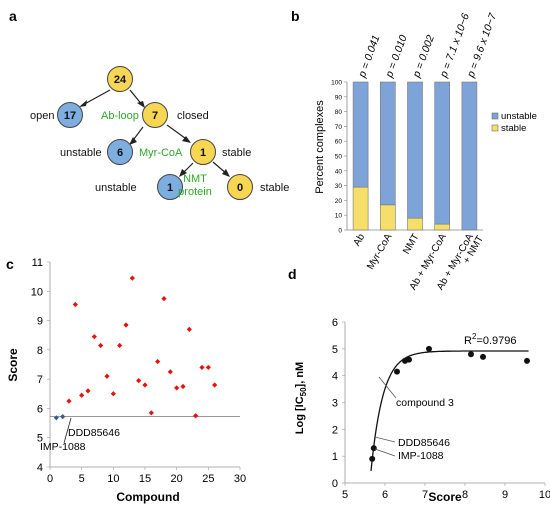 This screenshot has width=550, height=509. What do you see at coordinates (445, 497) in the screenshot?
I see `d-x-axis-label: Score` at bounding box center [445, 497].